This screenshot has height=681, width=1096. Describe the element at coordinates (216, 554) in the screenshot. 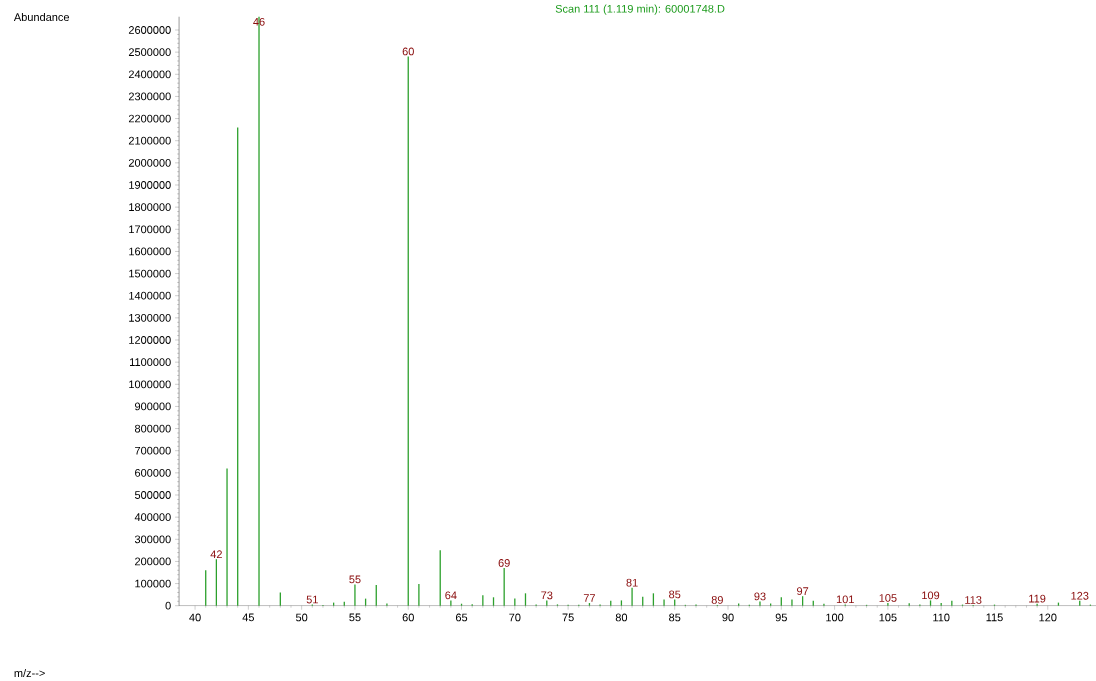

I see `annotation: 42` at that location.